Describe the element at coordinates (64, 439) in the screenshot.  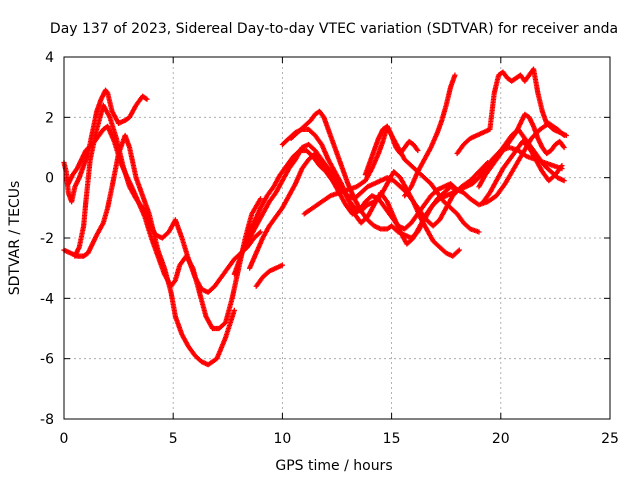
I see `x-tick-label: 0` at that location.